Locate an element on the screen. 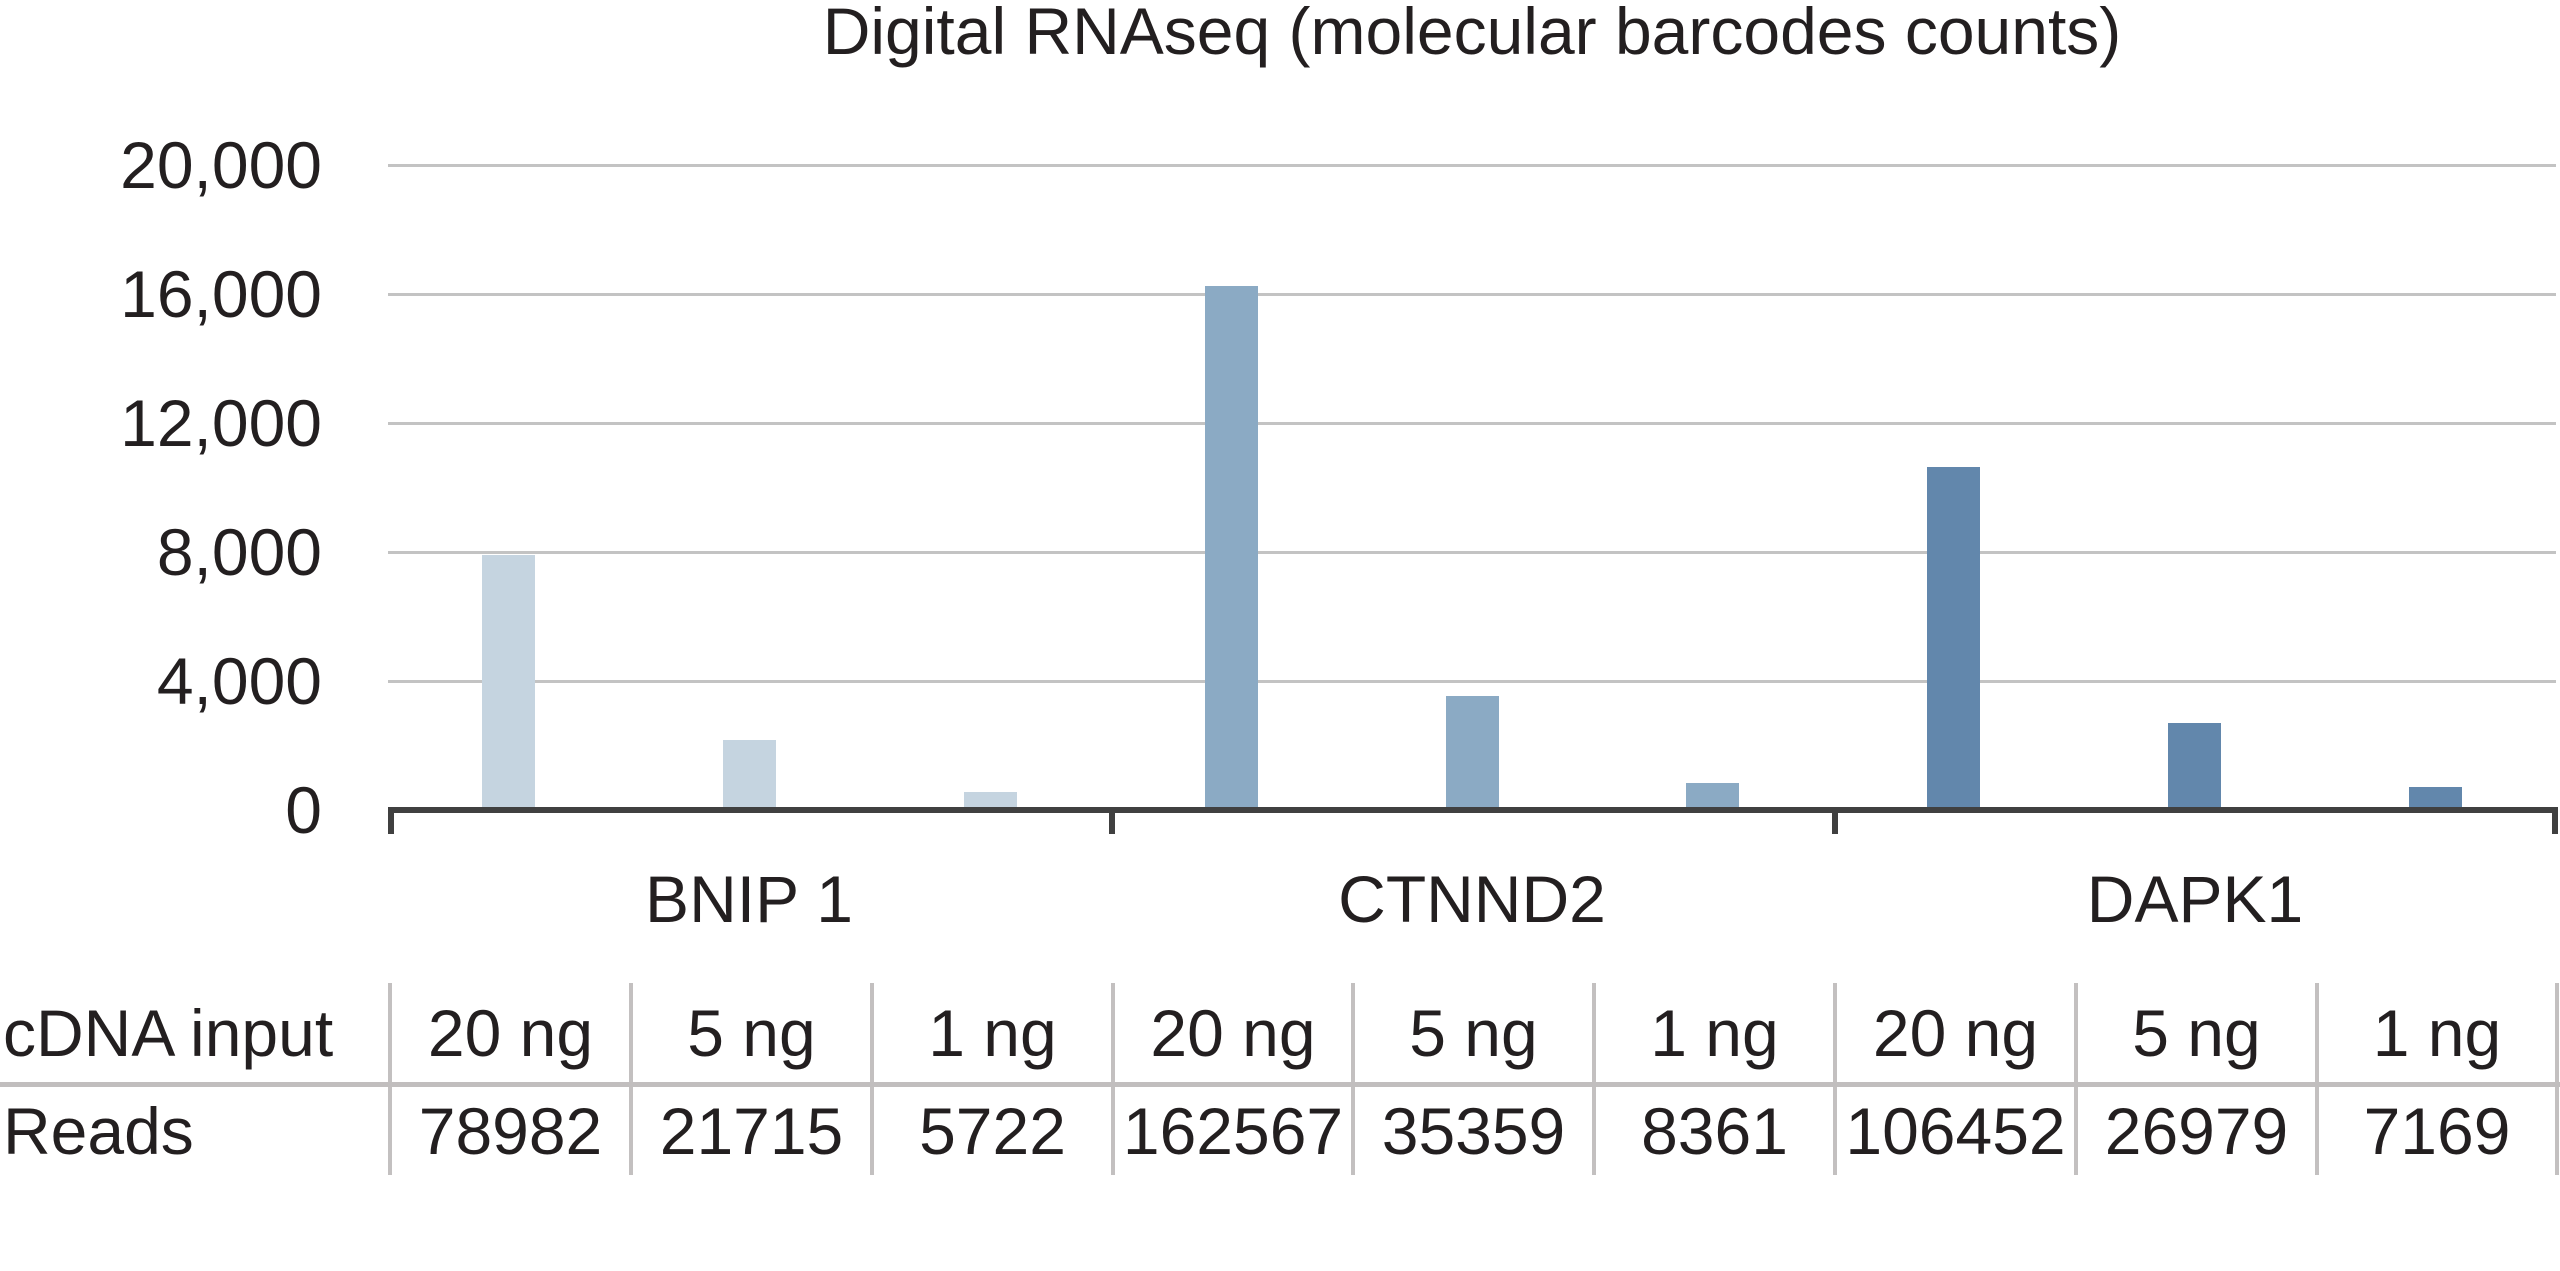 The width and height of the screenshot is (2560, 1271). y-tick-label-0: 0 is located at coordinates (303, 810).